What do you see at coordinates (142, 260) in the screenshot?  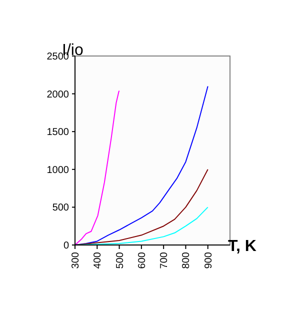 I see `x-tick-label: 600` at bounding box center [142, 260].